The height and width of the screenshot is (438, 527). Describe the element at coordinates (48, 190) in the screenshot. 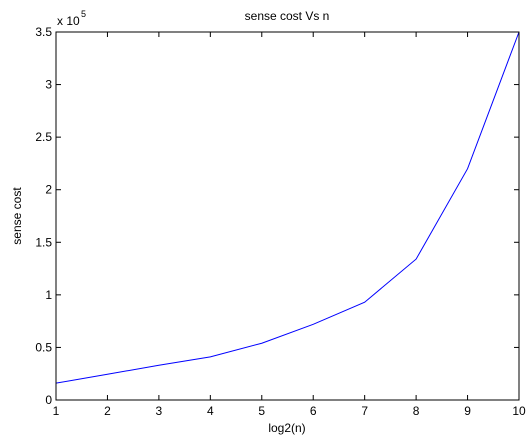

I see `y-tick-label: 2` at that location.